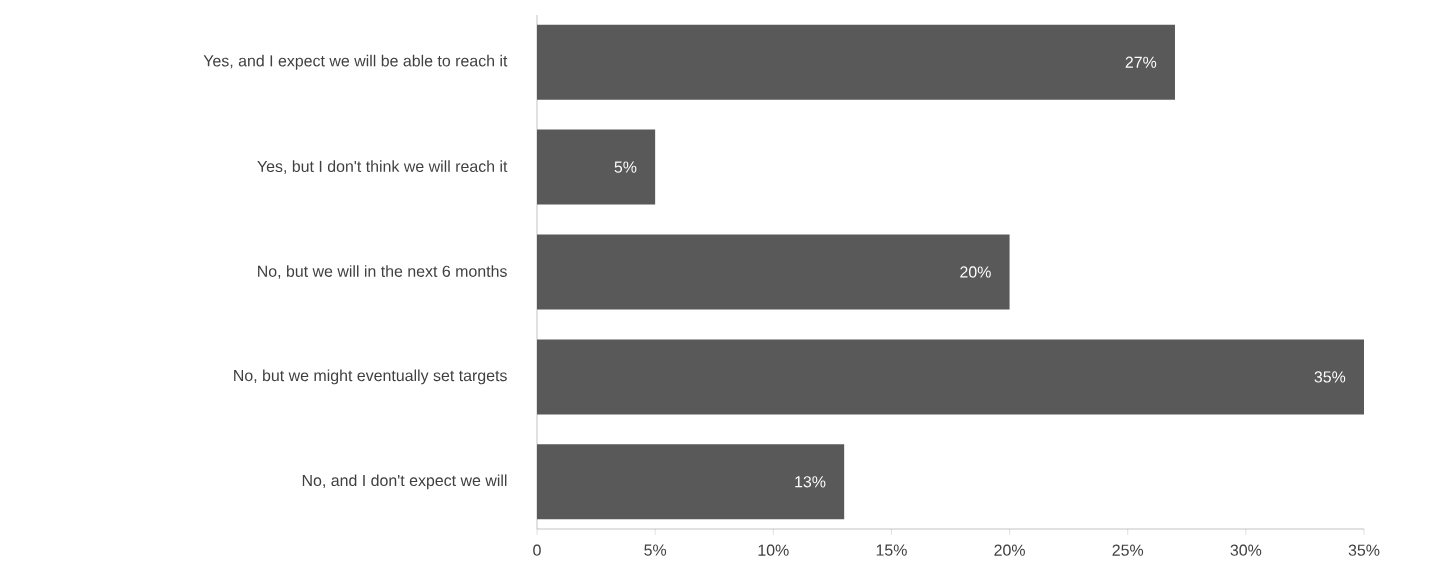  What do you see at coordinates (1330, 377) in the screenshot?
I see `data-label: 35%` at bounding box center [1330, 377].